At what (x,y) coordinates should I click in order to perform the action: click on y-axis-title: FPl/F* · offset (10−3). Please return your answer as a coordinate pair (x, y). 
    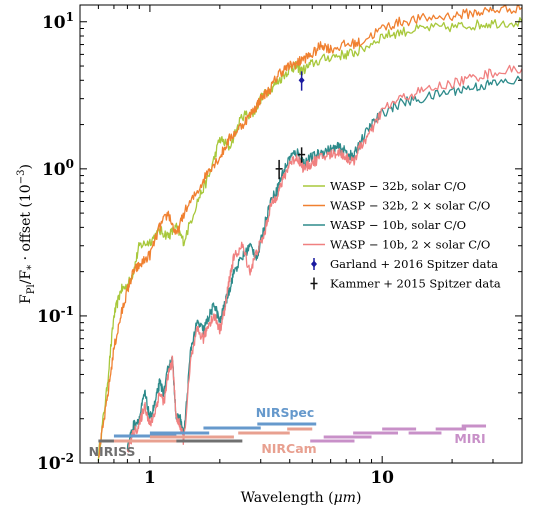
    Looking at the image, I should click on (26, 234).